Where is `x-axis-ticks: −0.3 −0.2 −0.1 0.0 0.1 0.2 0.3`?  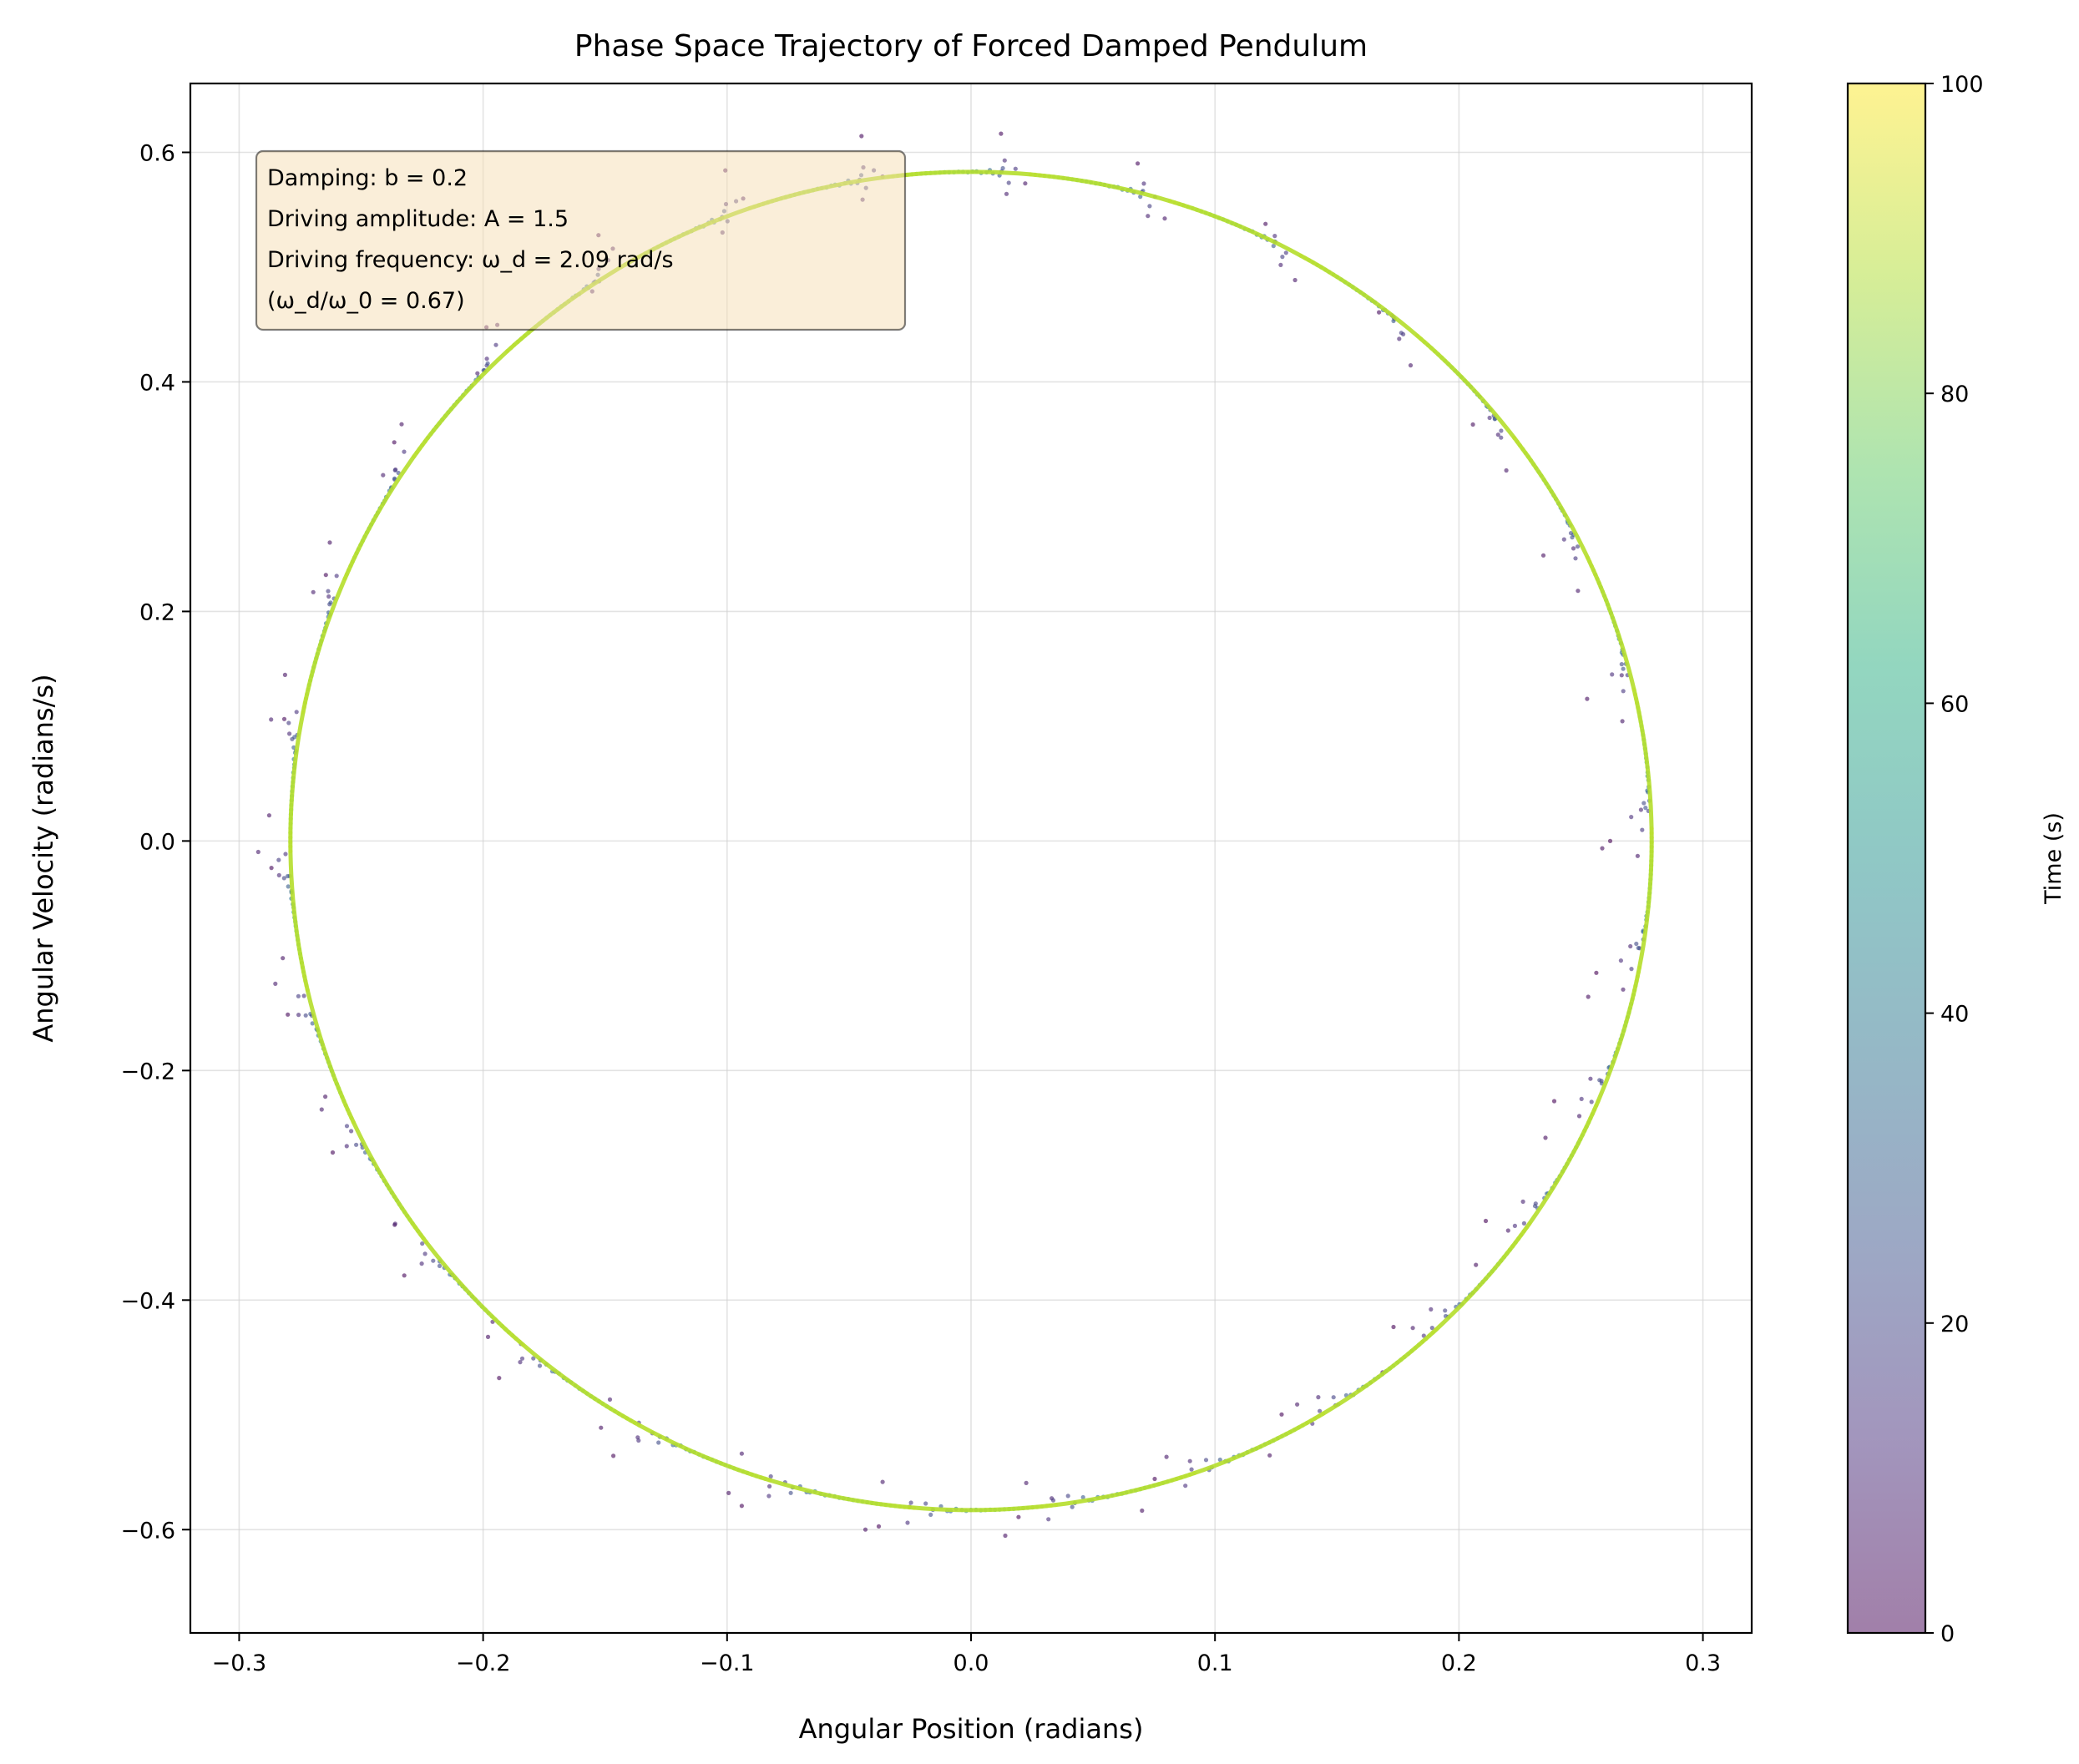
x-axis-ticks: −0.3 −0.2 −0.1 0.0 0.1 0.2 0.3 is located at coordinates (967, 1654).